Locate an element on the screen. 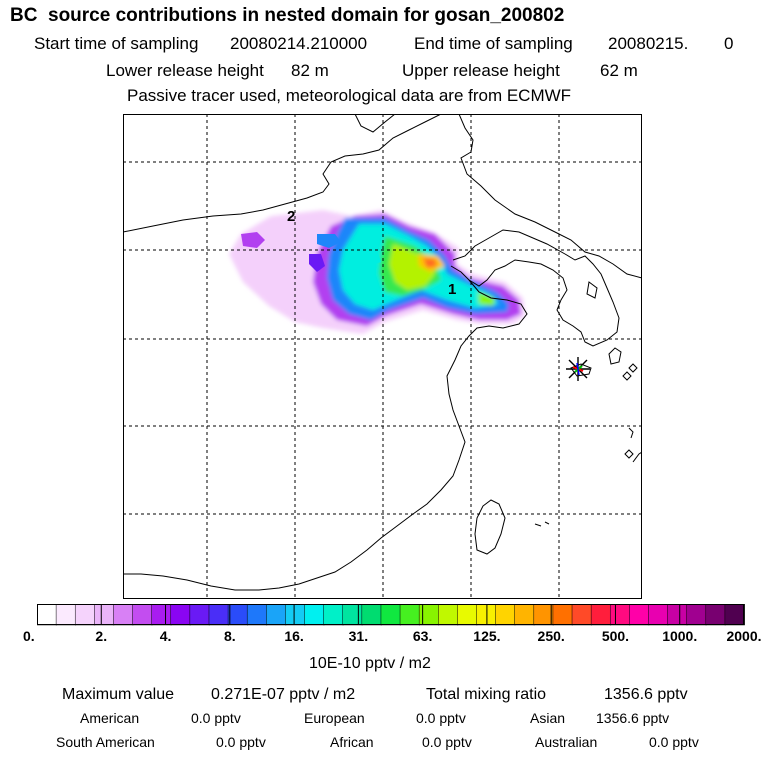  max-value: 0.271E-07 pptv / m2 is located at coordinates (283, 694).